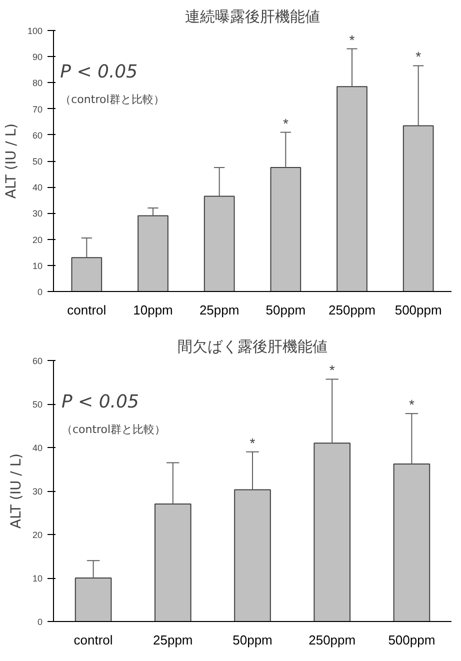 This screenshot has height=661, width=461. Describe the element at coordinates (37, 109) in the screenshot. I see `y-tick-label: 70` at that location.